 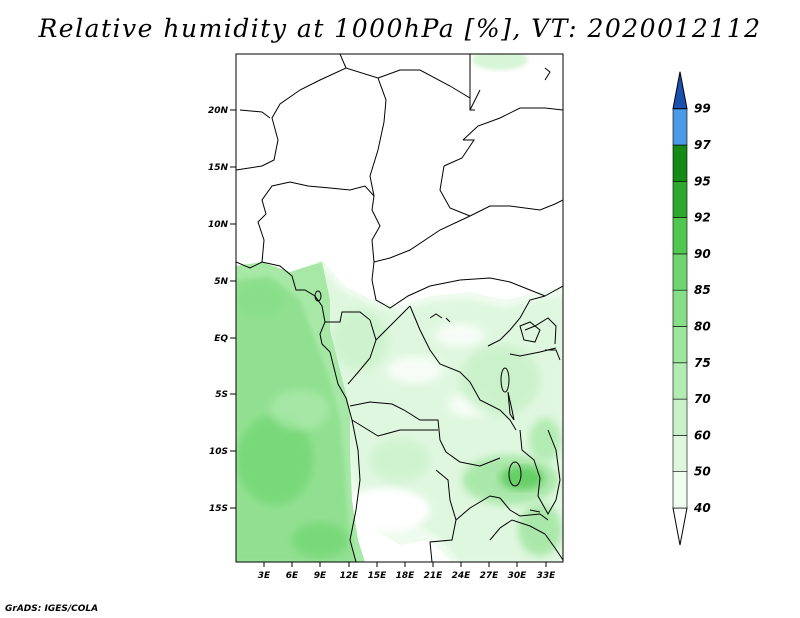 I want to click on colorbar-label: 75, so click(x=702, y=363).